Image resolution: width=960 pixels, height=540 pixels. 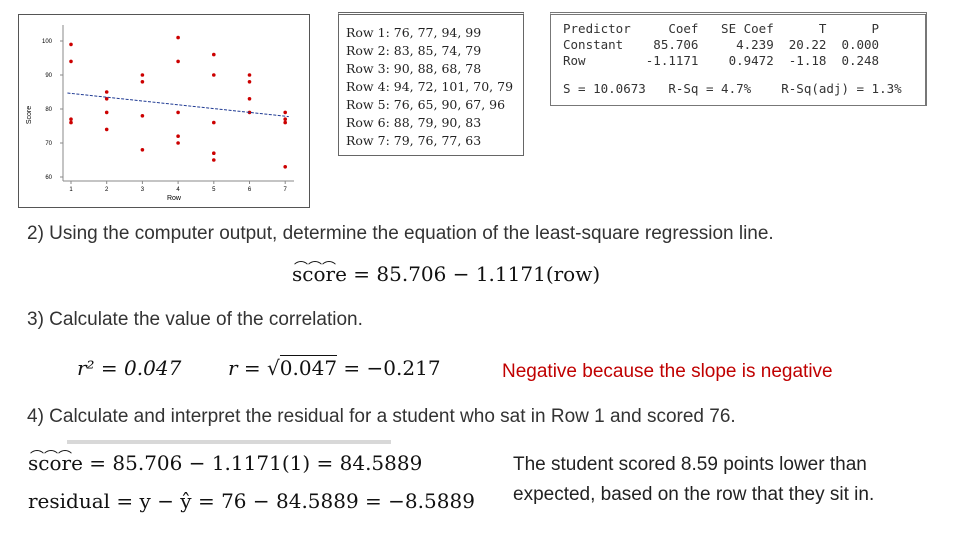 I want to click on predicted-score-equation: ⌒⌒⌒ score = 85.706 − 1.1171(1) = 84.5889, so click(x=225, y=462).